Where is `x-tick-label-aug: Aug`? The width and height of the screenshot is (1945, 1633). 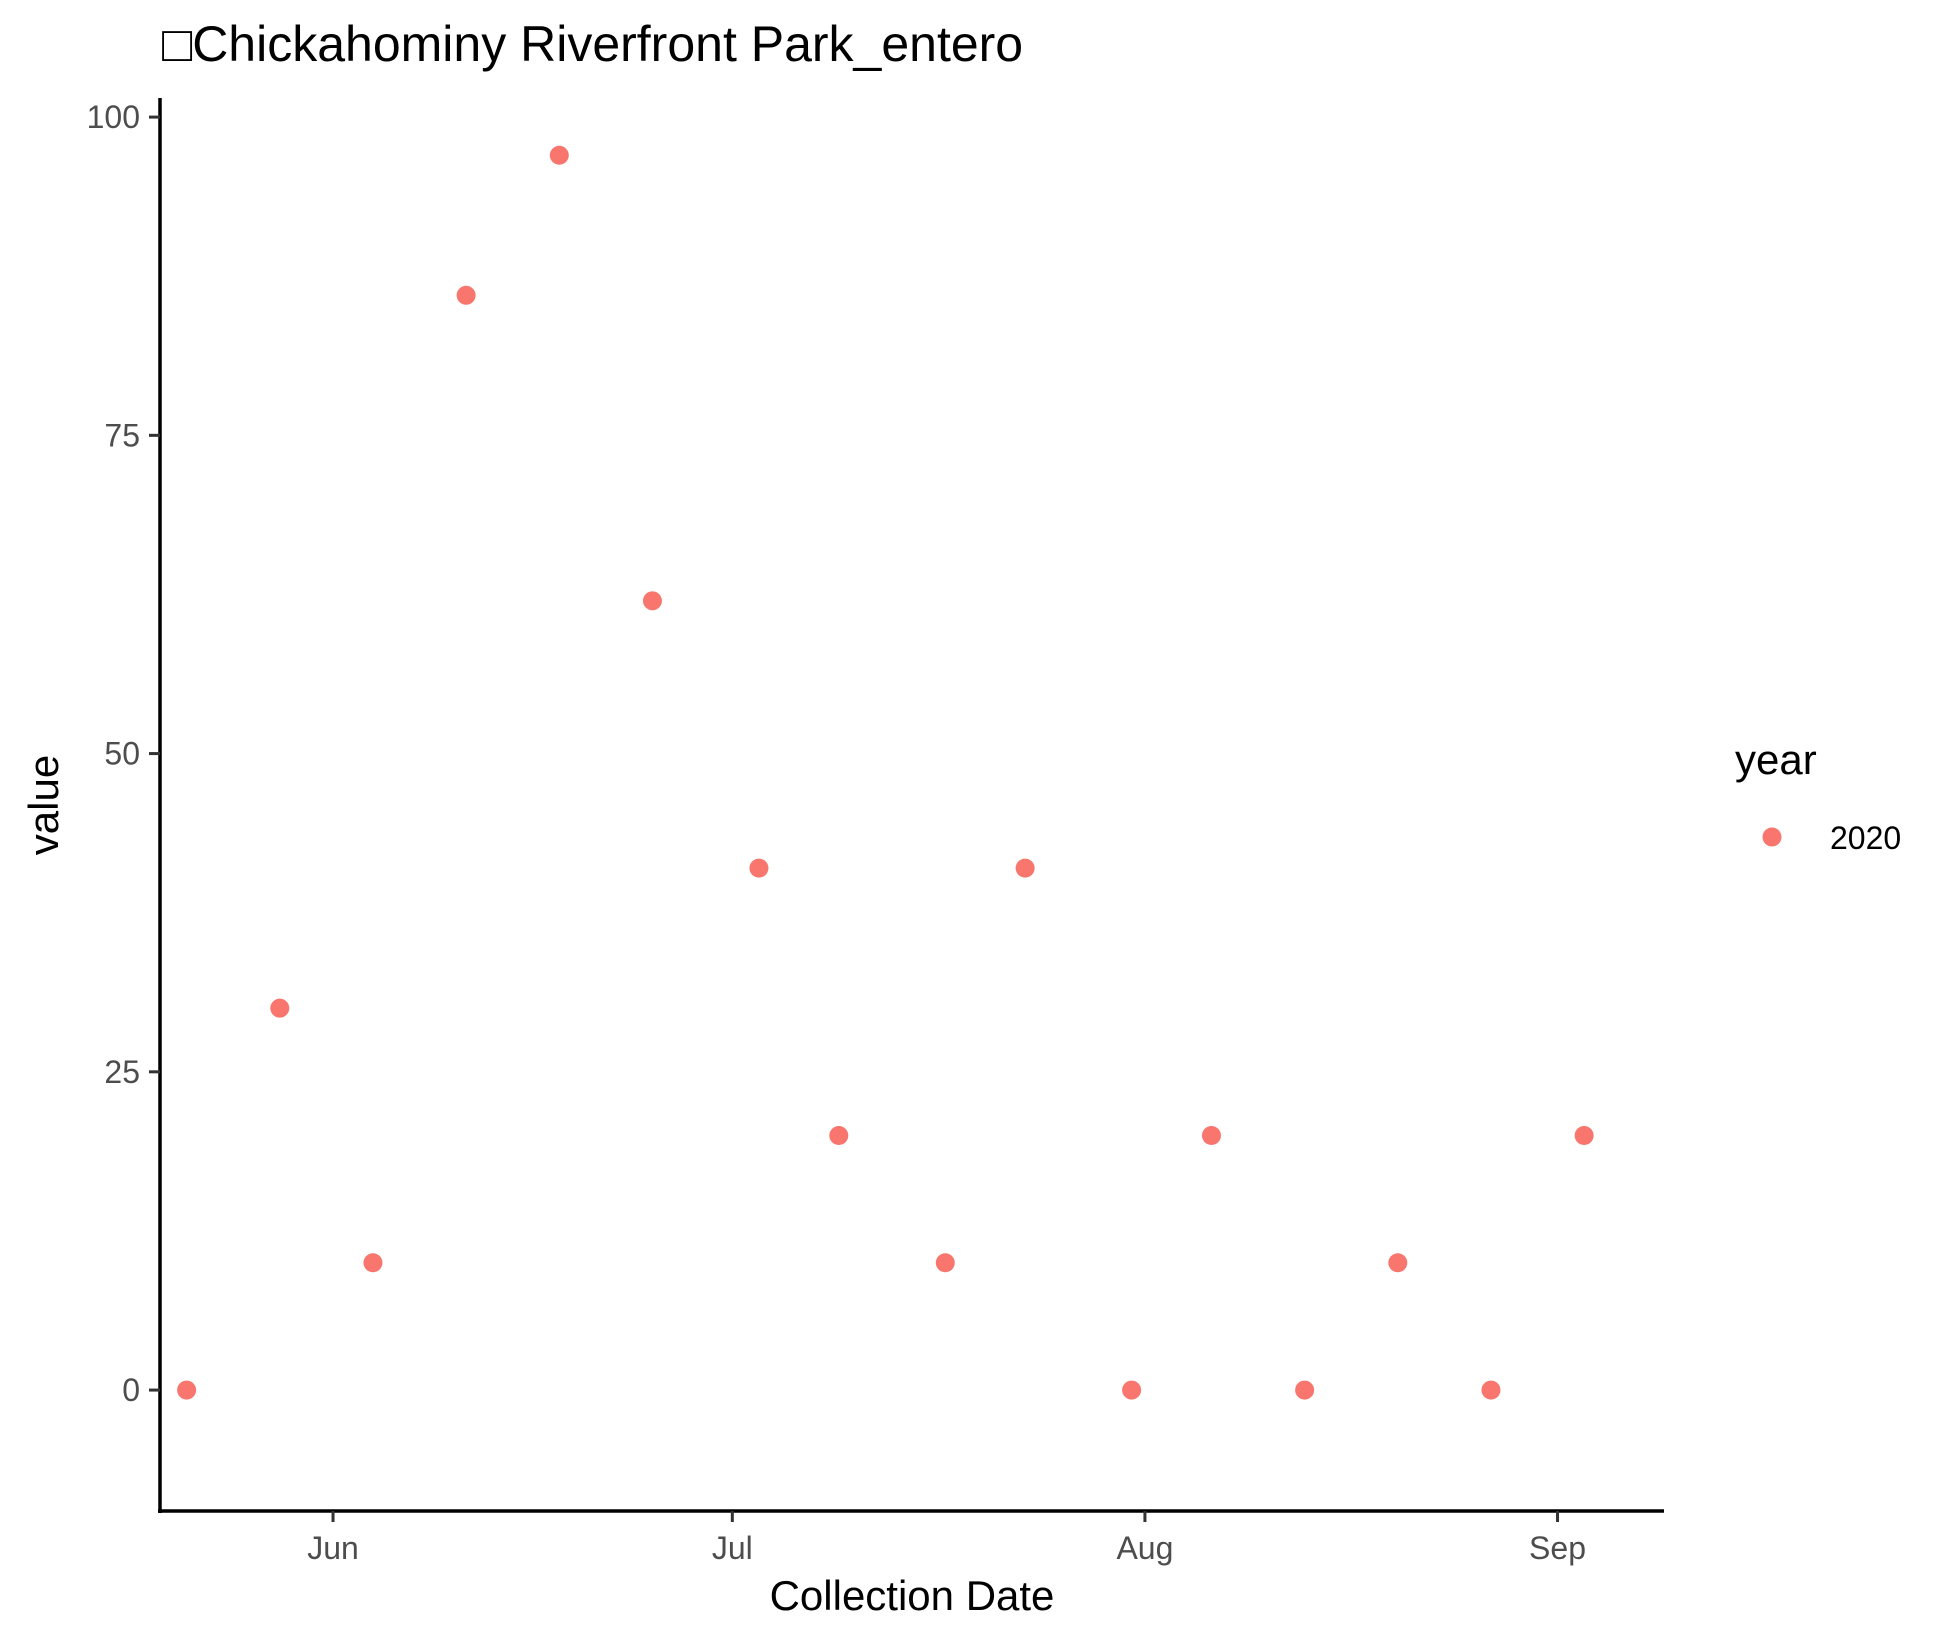
x-tick-label-aug: Aug is located at coordinates (1144, 1548).